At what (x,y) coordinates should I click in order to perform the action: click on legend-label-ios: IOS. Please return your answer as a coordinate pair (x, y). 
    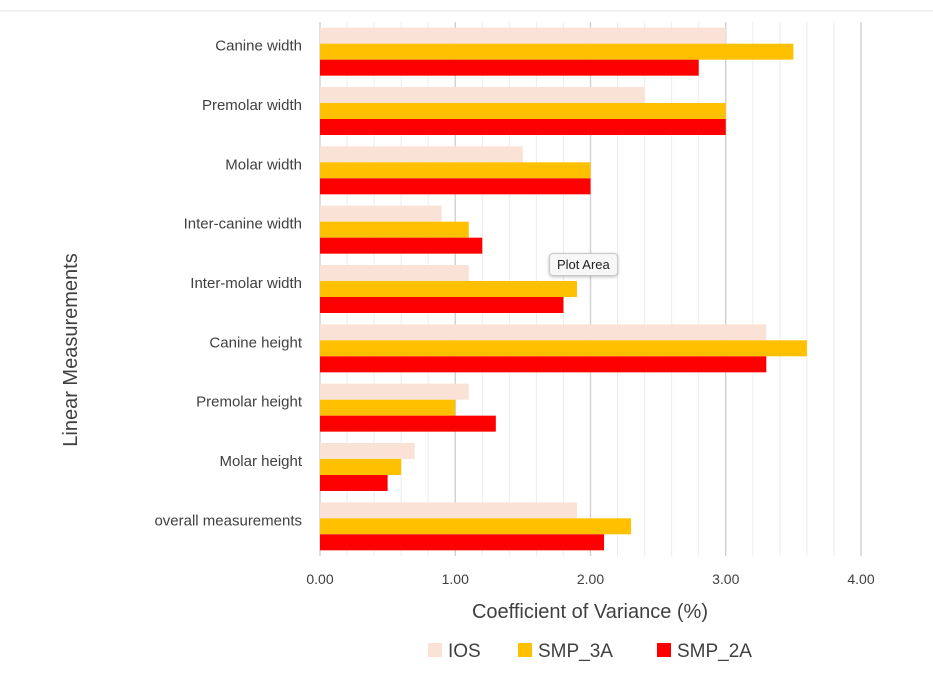
    Looking at the image, I should click on (464, 651).